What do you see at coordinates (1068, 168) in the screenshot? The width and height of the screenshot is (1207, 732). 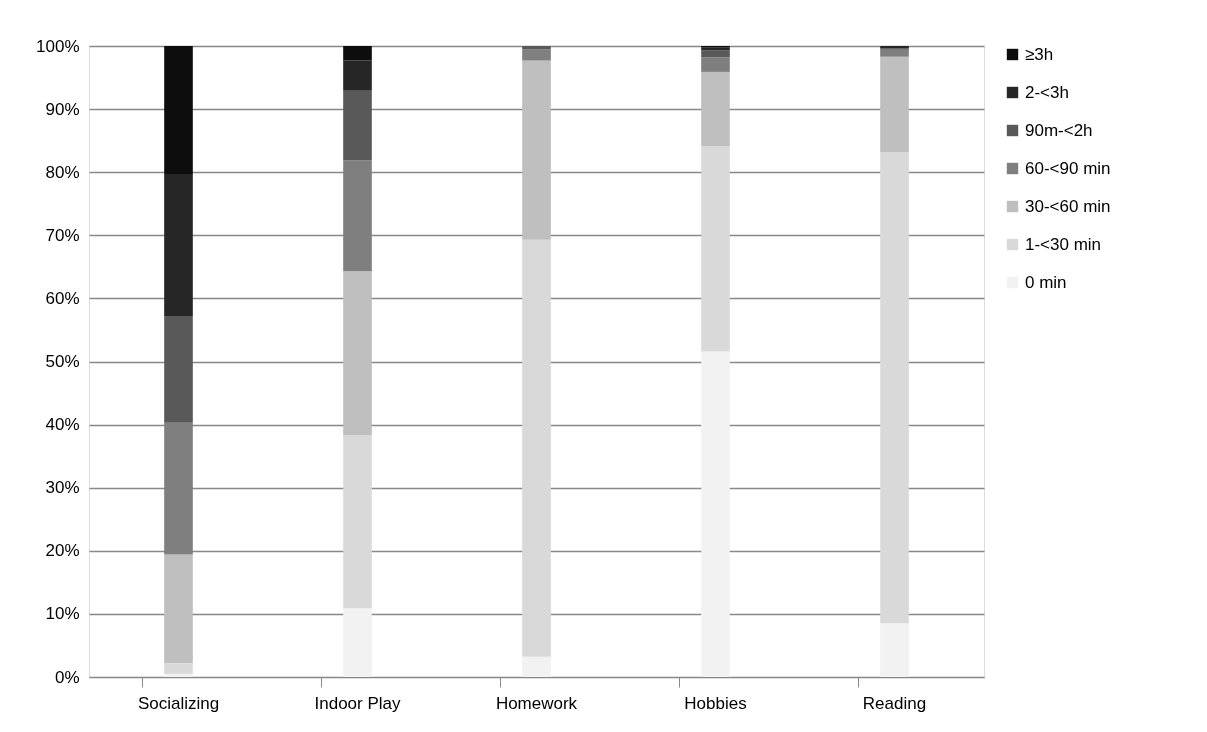 I see `legend-label: 60-<90 min` at bounding box center [1068, 168].